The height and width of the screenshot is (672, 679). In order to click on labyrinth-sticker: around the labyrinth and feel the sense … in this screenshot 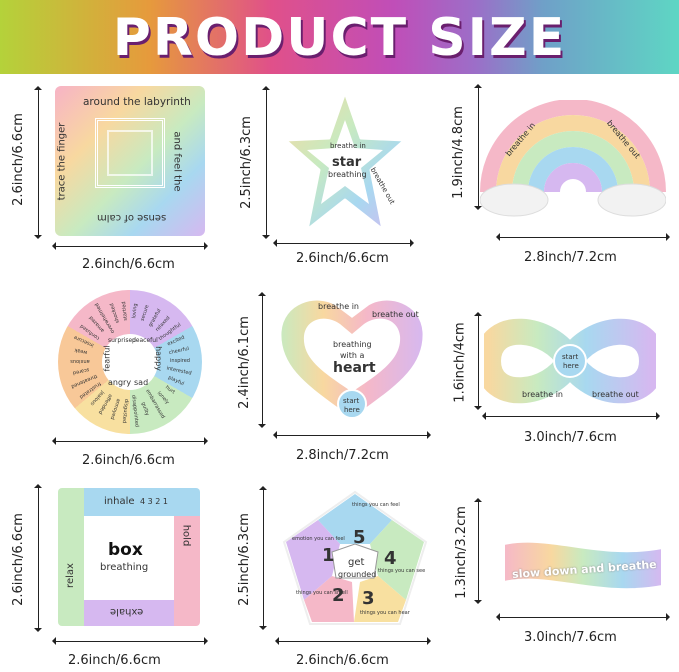, I will do `click(130, 161)`.